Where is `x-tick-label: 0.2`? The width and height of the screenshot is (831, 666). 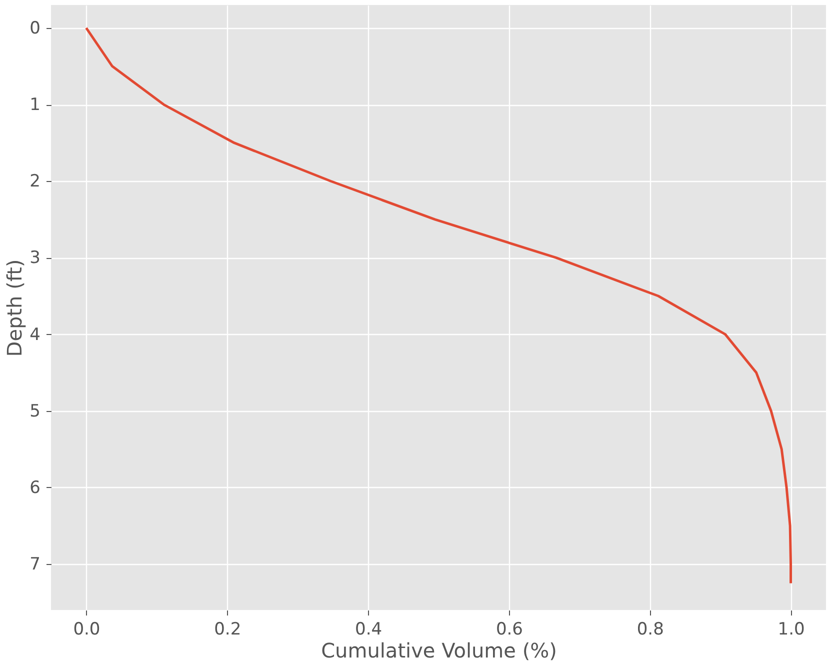
x-tick-label: 0.2 is located at coordinates (228, 630).